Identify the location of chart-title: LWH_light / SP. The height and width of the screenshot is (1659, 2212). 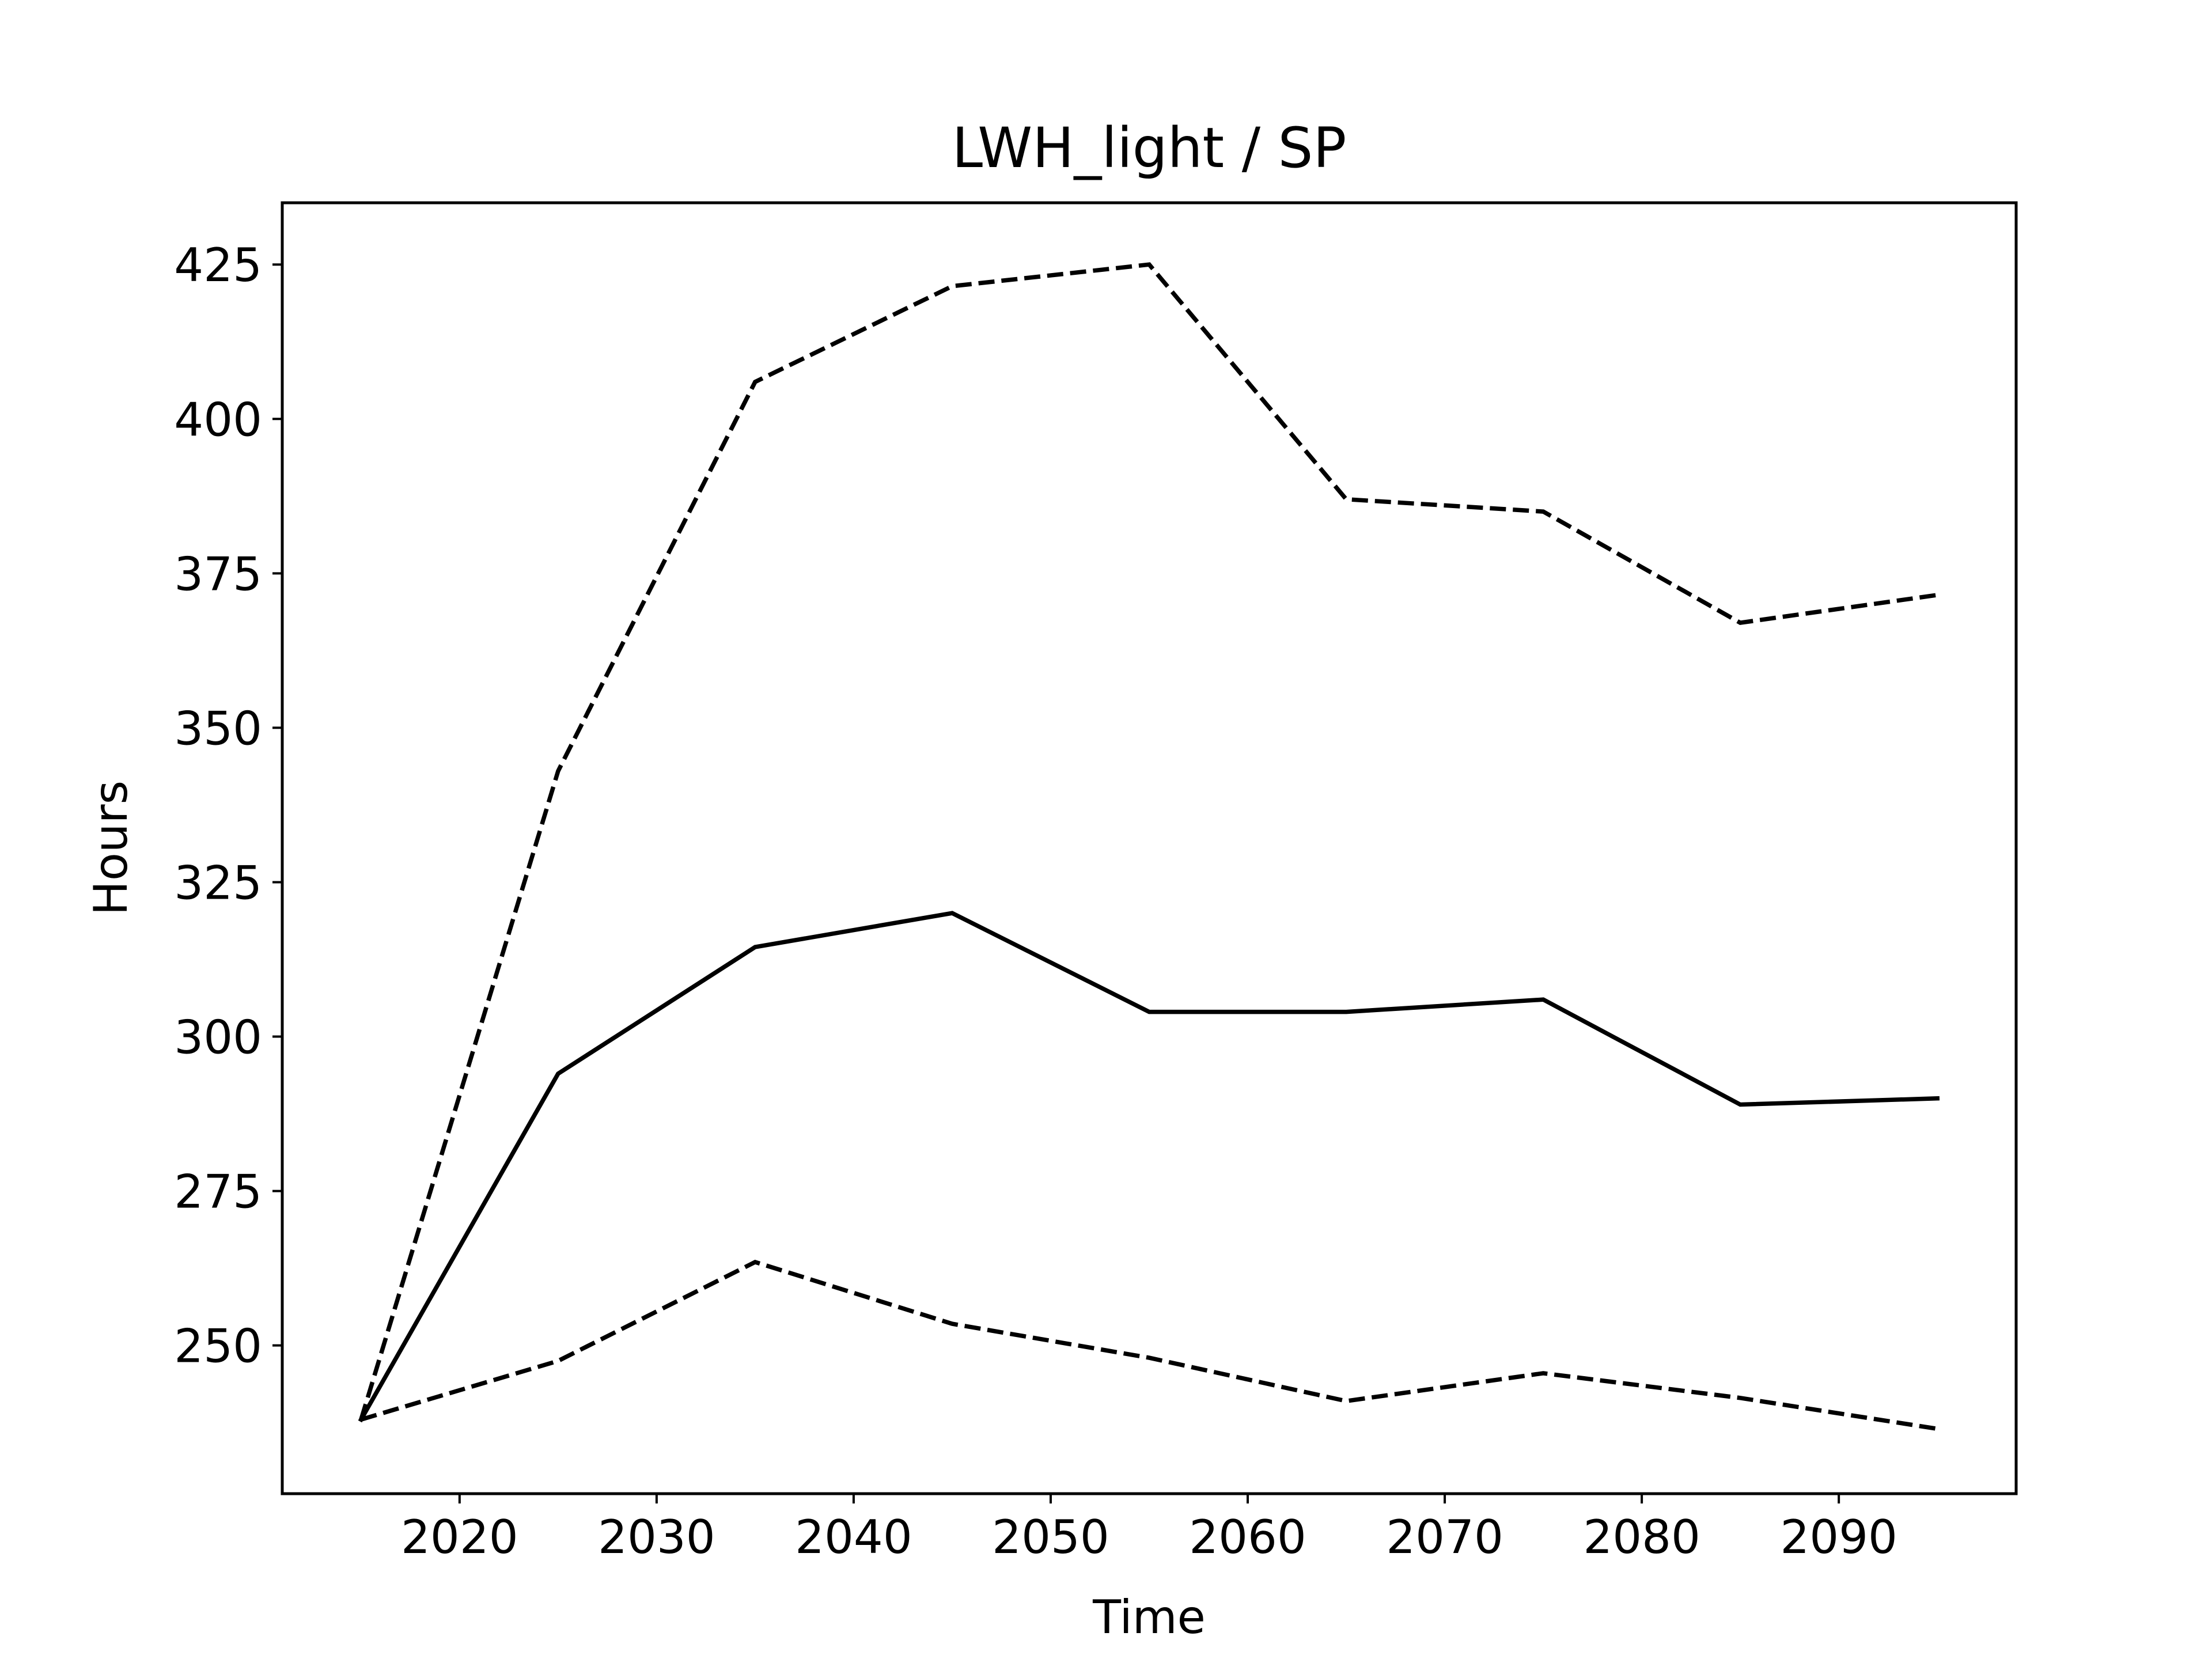
(1149, 148).